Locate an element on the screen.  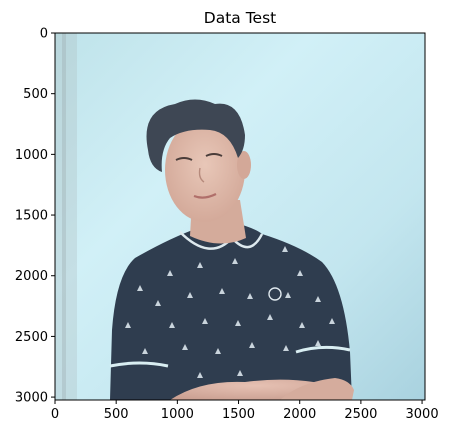
x-tick-label: 0 is located at coordinates (55, 414).